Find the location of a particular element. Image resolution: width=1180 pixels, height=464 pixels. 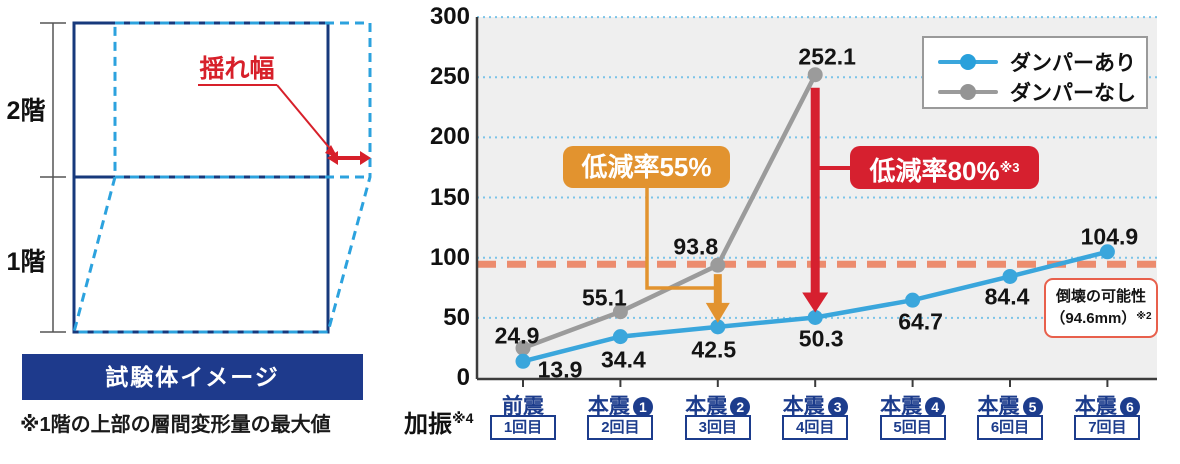

y-tick-label-300: 300 is located at coordinates (449, 17).